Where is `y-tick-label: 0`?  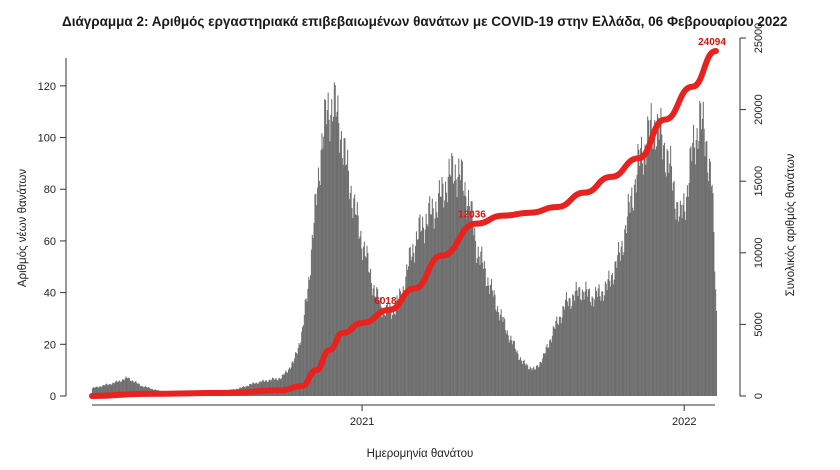 y-tick-label: 0 is located at coordinates (53, 397).